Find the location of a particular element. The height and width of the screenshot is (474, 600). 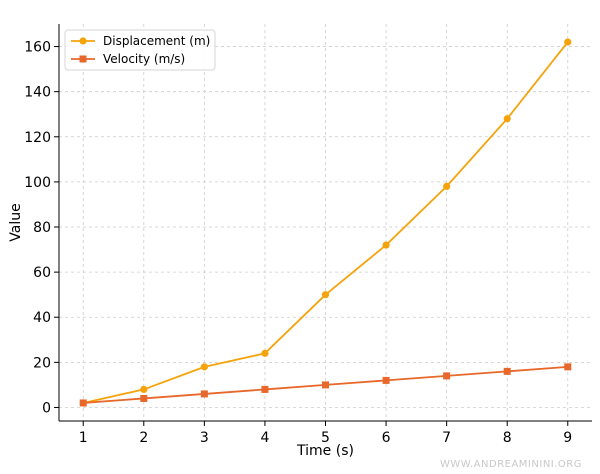

y-tick-label: 160 is located at coordinates (37, 48).